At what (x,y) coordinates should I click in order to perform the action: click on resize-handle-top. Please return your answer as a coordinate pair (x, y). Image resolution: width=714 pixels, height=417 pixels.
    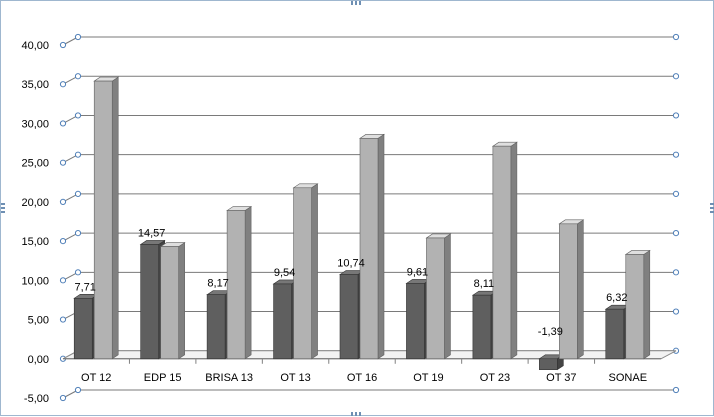
    Looking at the image, I should click on (357, 3).